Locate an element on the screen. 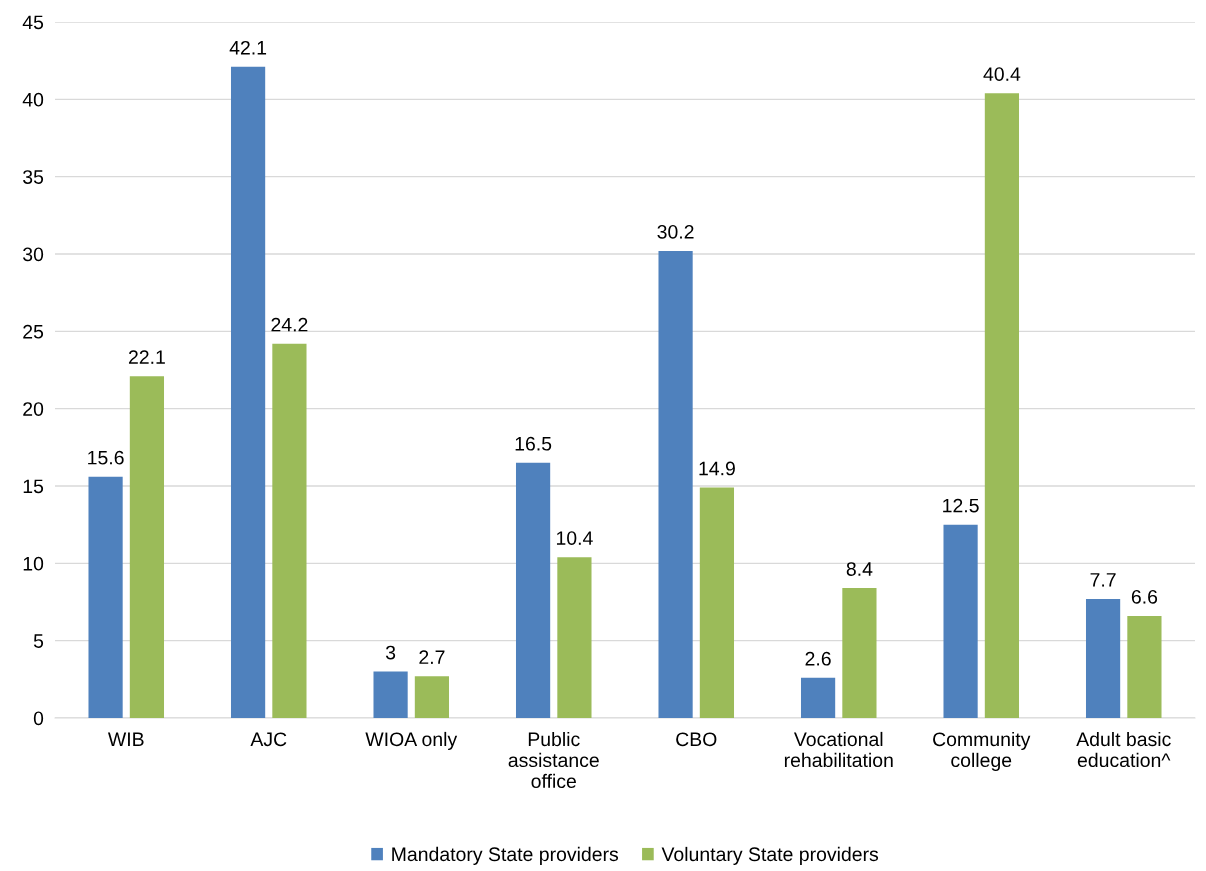 This screenshot has height=871, width=1206. x-tick-label: AJC is located at coordinates (268, 739).